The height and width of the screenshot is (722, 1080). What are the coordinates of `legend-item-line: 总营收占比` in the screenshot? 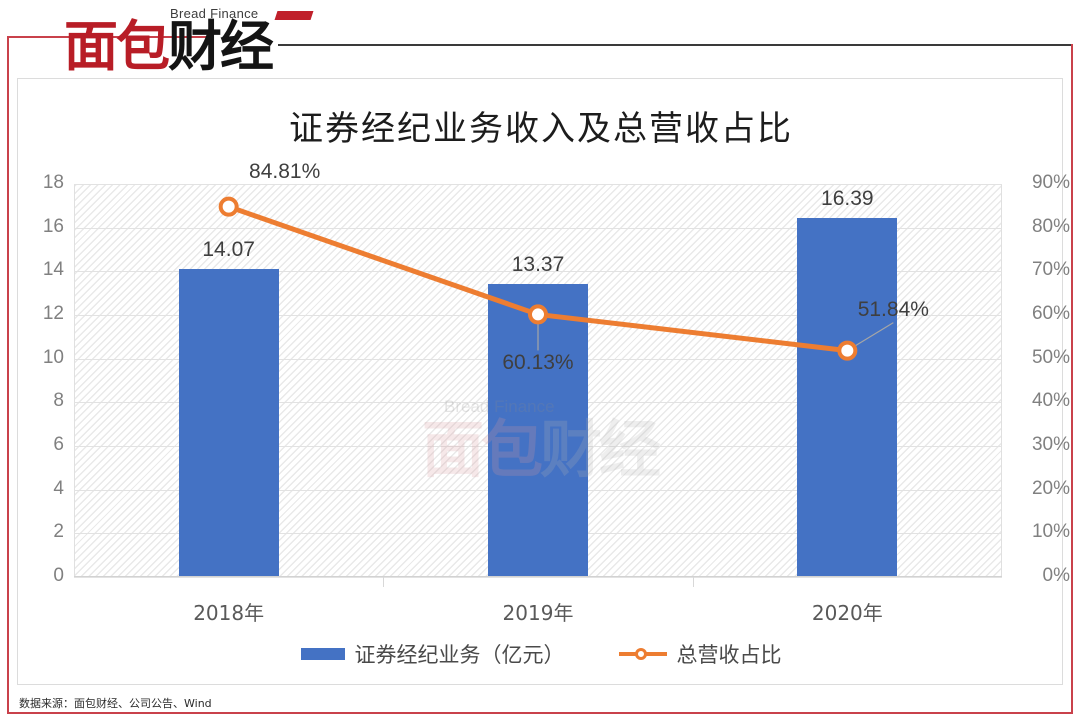 It's located at (700, 654).